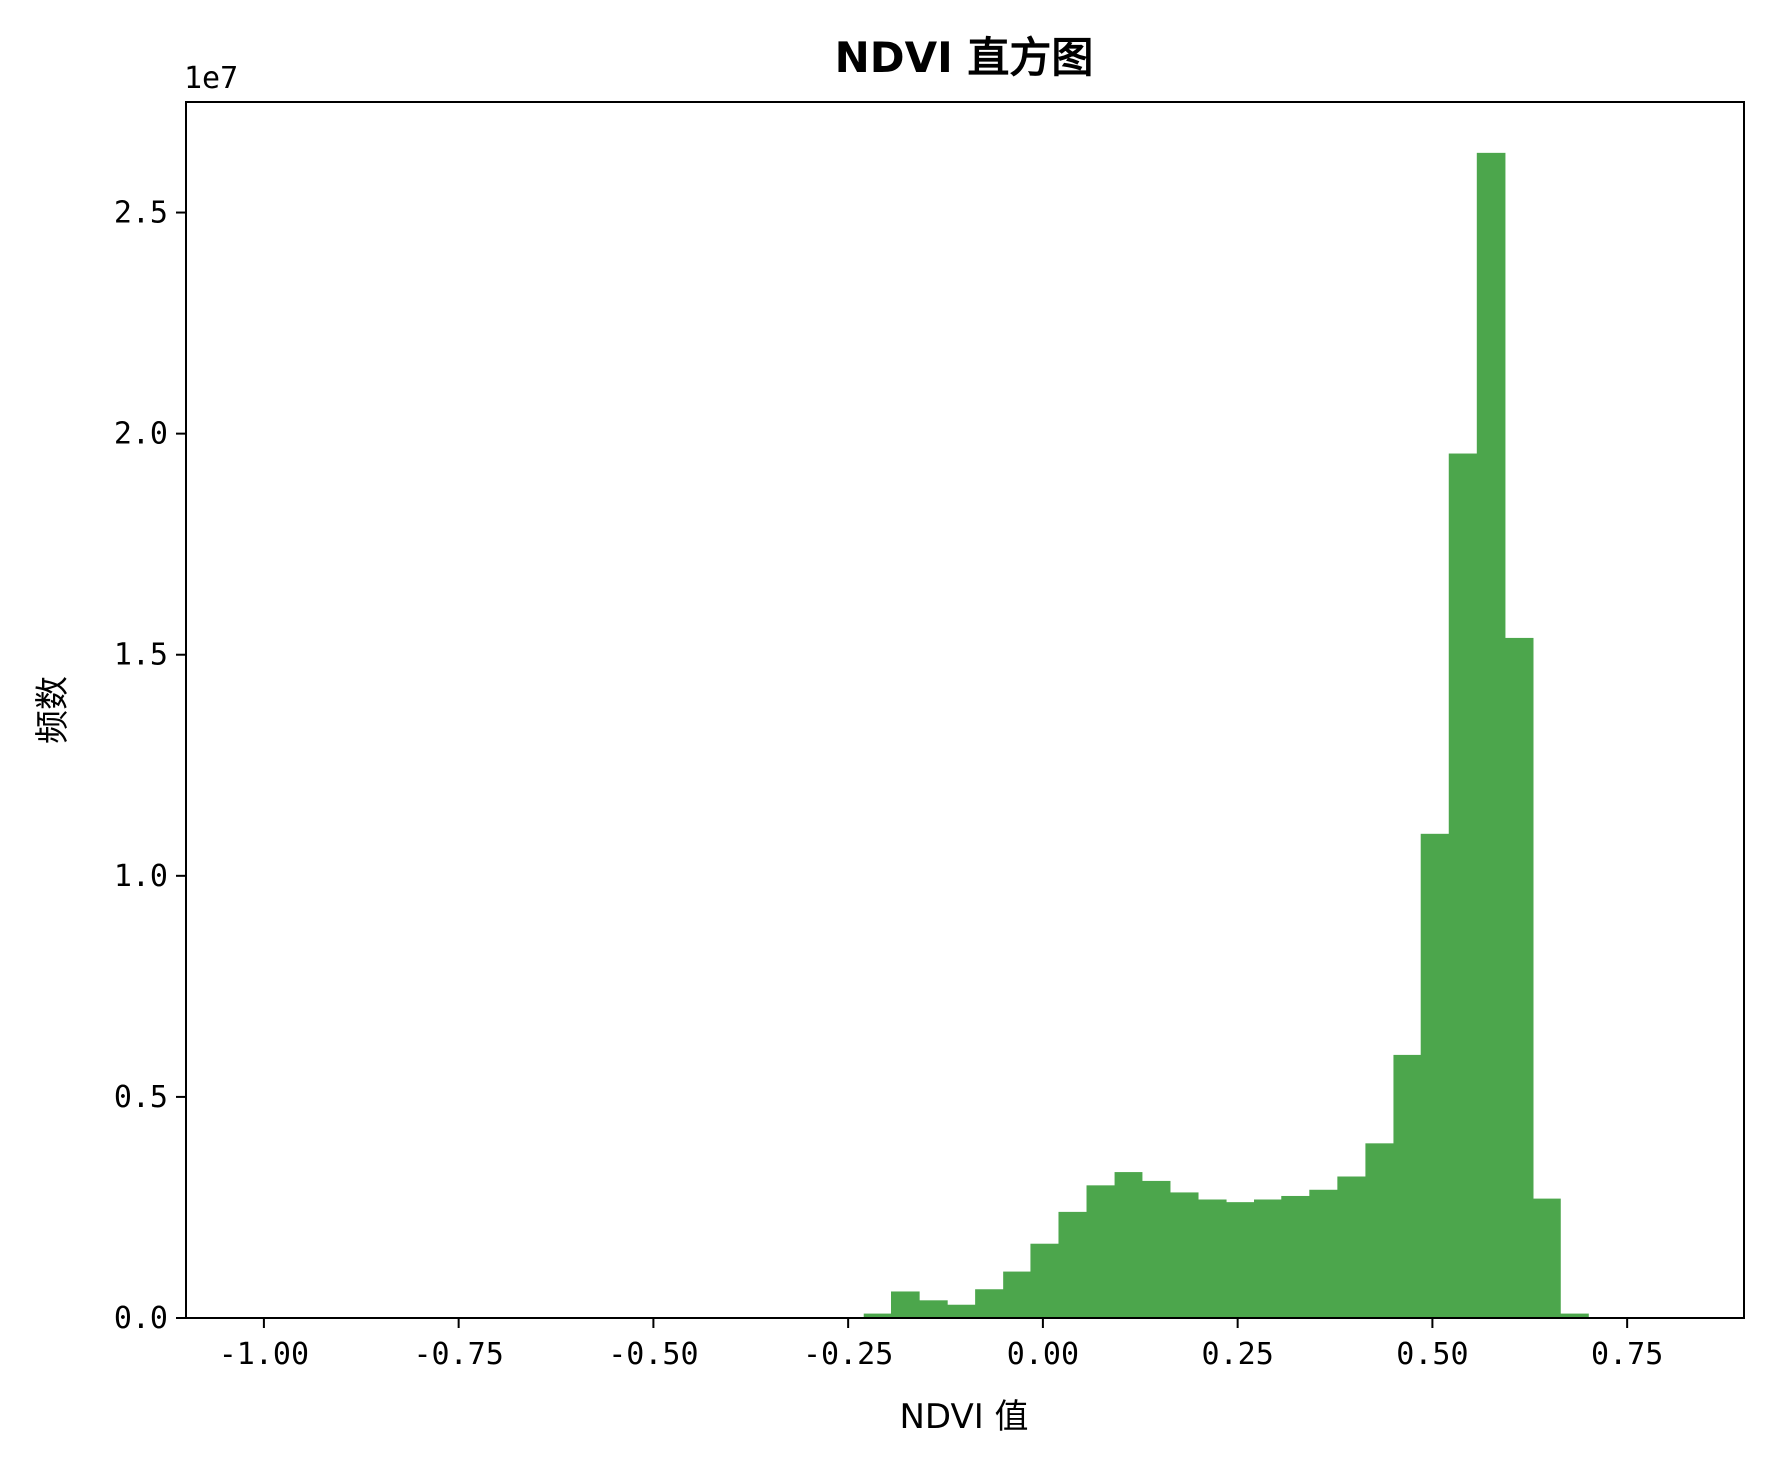 The height and width of the screenshot is (1468, 1769). Describe the element at coordinates (53, 710) in the screenshot. I see `y-axis-label: 频数` at that location.